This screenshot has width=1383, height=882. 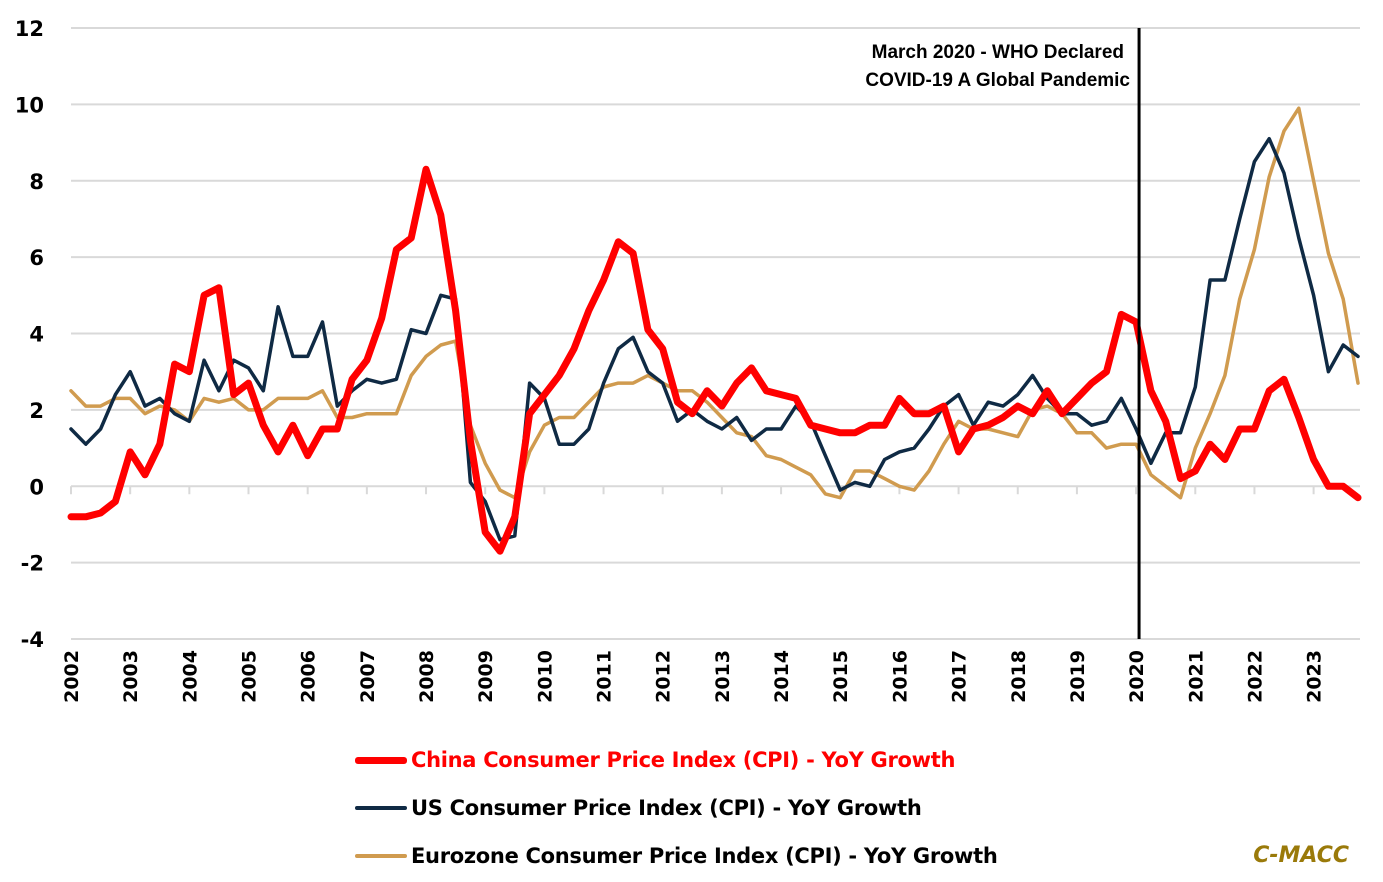 What do you see at coordinates (368, 676) in the screenshot?
I see `x-tick-label: 2007` at bounding box center [368, 676].